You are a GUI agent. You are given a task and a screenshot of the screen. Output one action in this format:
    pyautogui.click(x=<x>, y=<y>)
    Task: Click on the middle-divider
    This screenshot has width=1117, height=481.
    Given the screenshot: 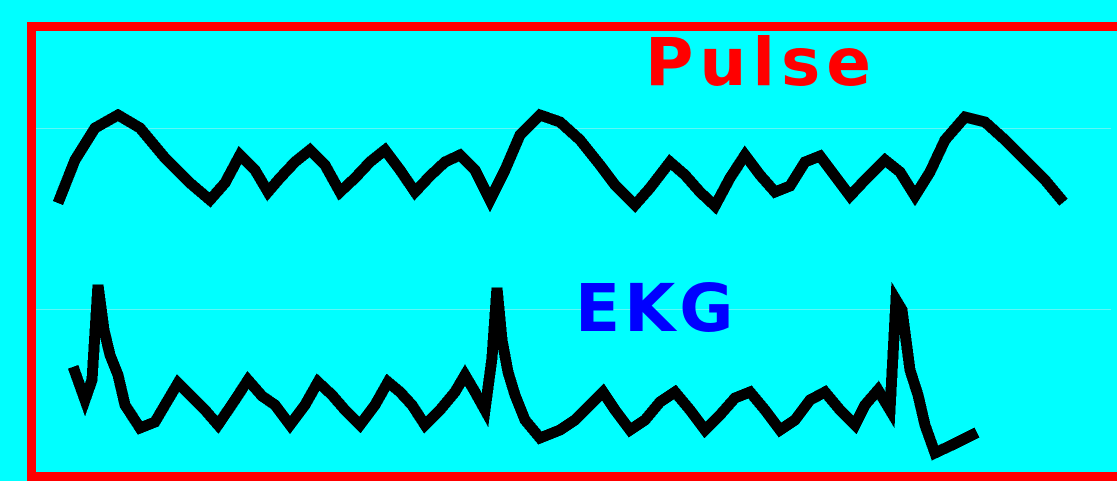 What is the action you would take?
    pyautogui.click(x=573, y=309)
    